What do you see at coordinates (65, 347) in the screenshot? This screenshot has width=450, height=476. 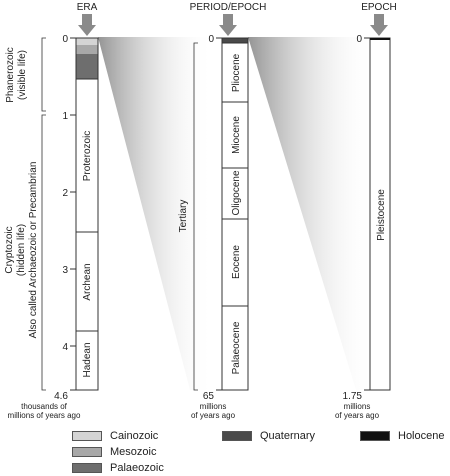 I see `era-tick-4: 4` at bounding box center [65, 347].